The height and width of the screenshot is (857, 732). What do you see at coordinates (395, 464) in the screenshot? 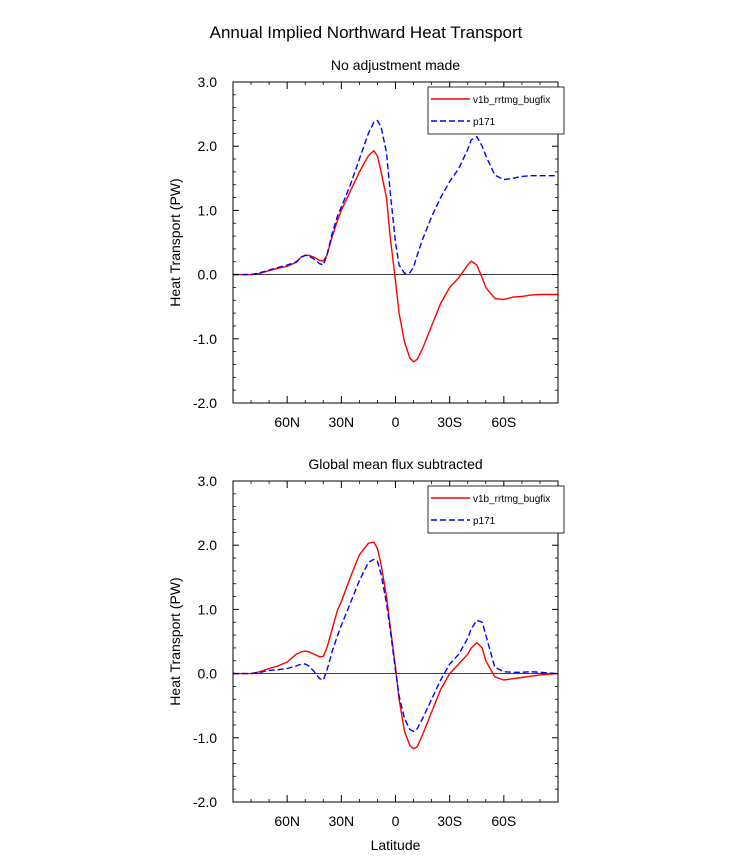
I see `chart-title: Global mean flux subtracted` at bounding box center [395, 464].